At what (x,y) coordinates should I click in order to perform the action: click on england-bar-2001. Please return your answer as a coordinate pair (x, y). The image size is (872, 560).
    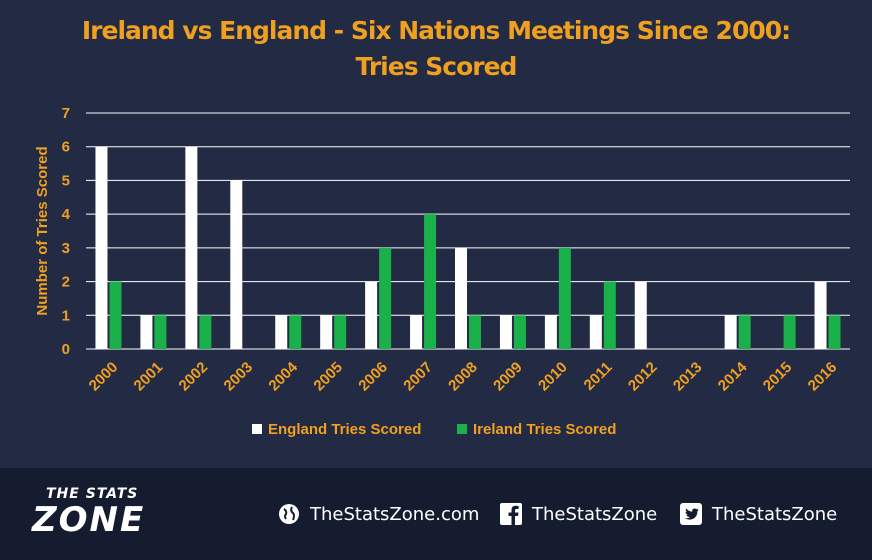
    Looking at the image, I should click on (146, 332).